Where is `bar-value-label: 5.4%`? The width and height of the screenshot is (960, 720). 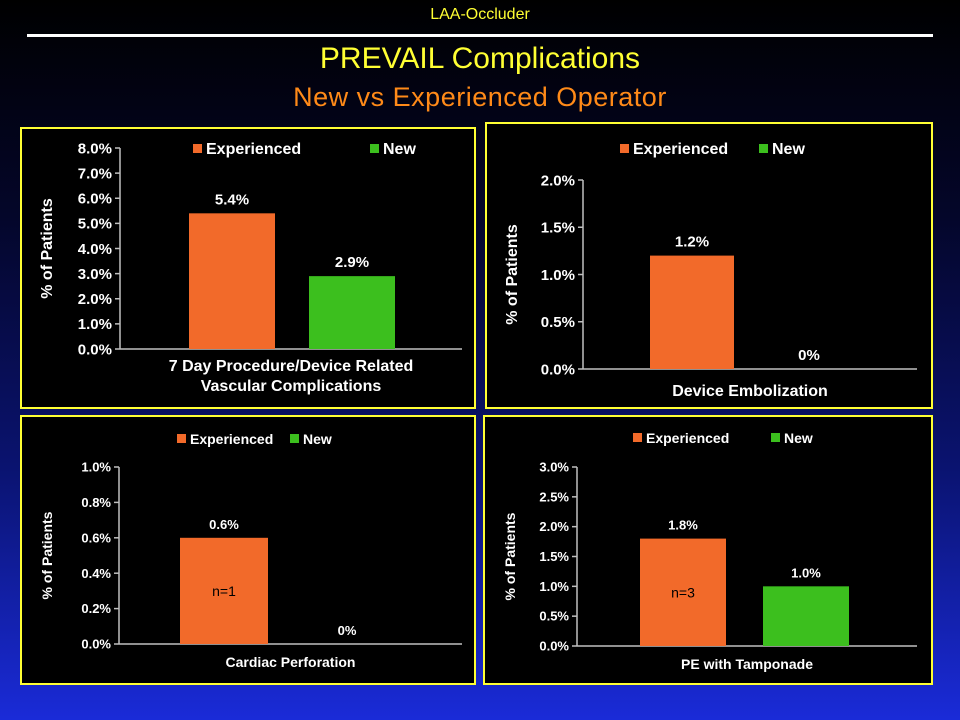
bar-value-label: 5.4% is located at coordinates (232, 199).